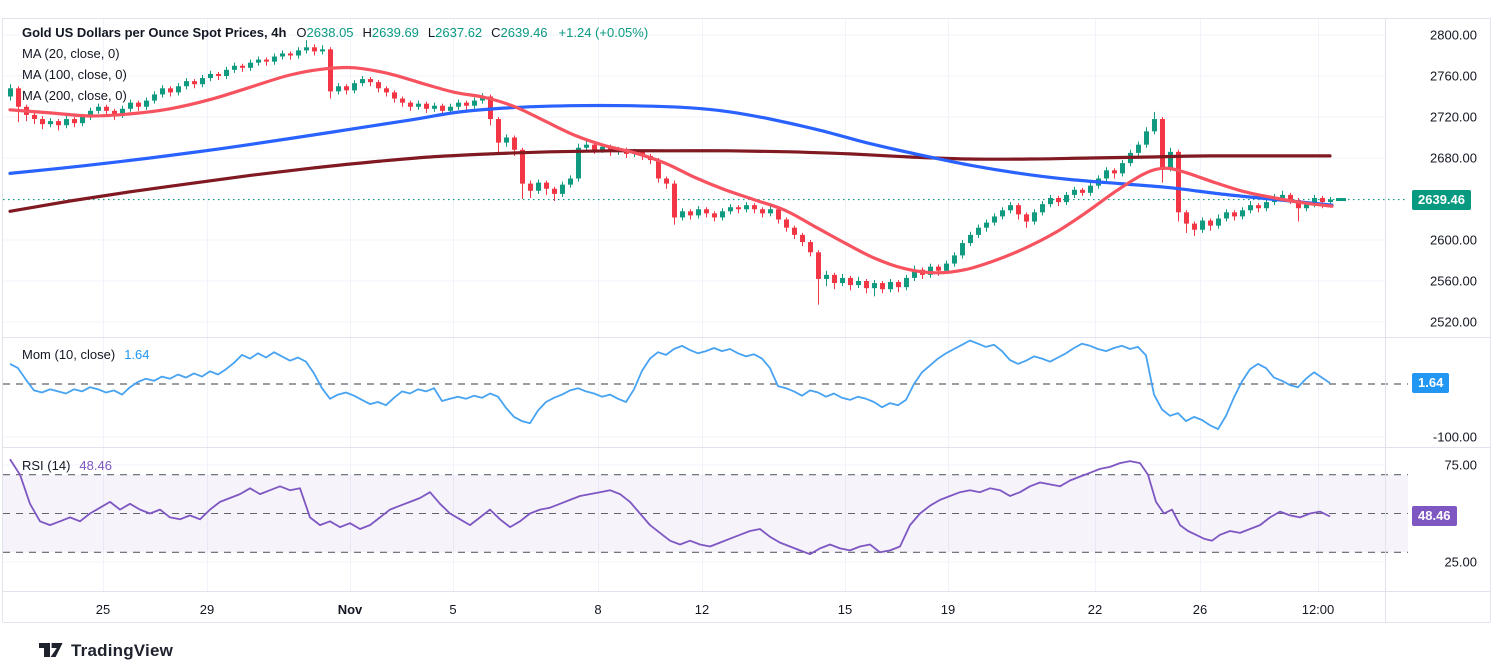 This screenshot has width=1500, height=671. What do you see at coordinates (1453, 117) in the screenshot?
I see `price-axis-label: 2720.00` at bounding box center [1453, 117].